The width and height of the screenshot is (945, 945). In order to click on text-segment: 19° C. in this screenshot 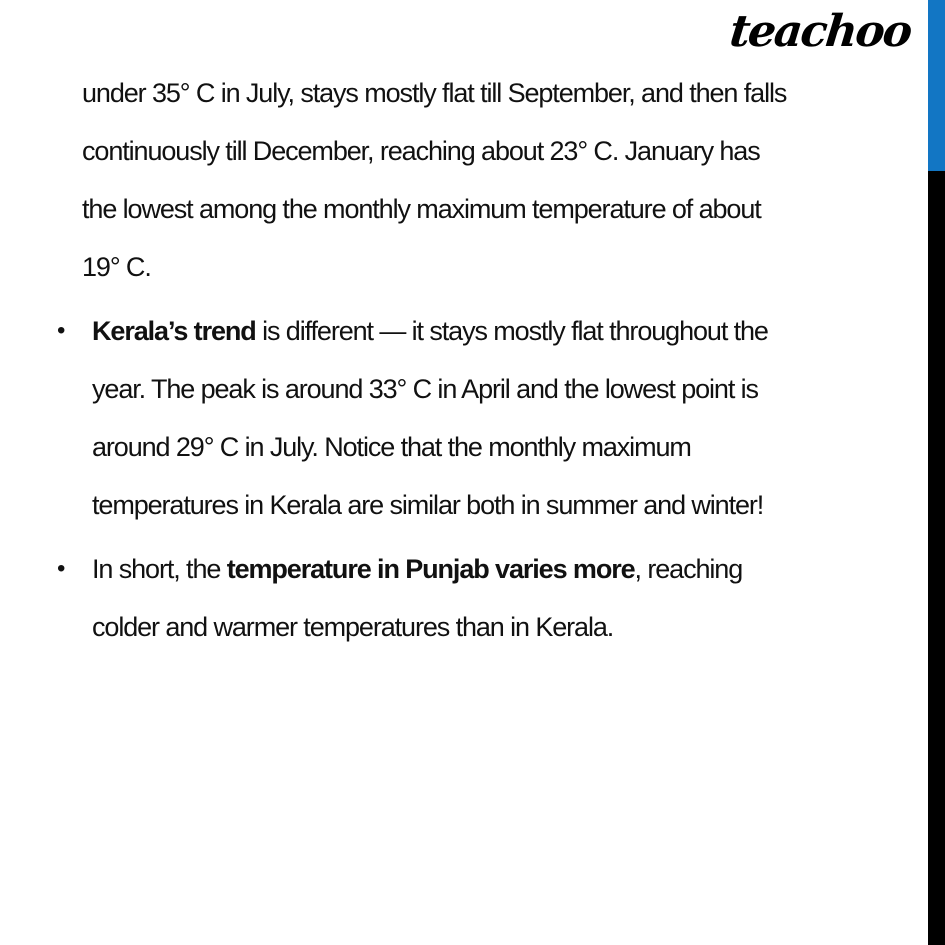, I will do `click(117, 267)`.